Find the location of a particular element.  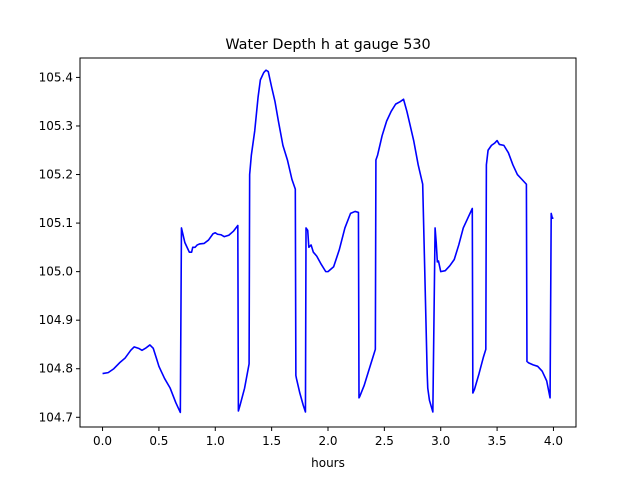

x-tick-label: 2.5 is located at coordinates (384, 441).